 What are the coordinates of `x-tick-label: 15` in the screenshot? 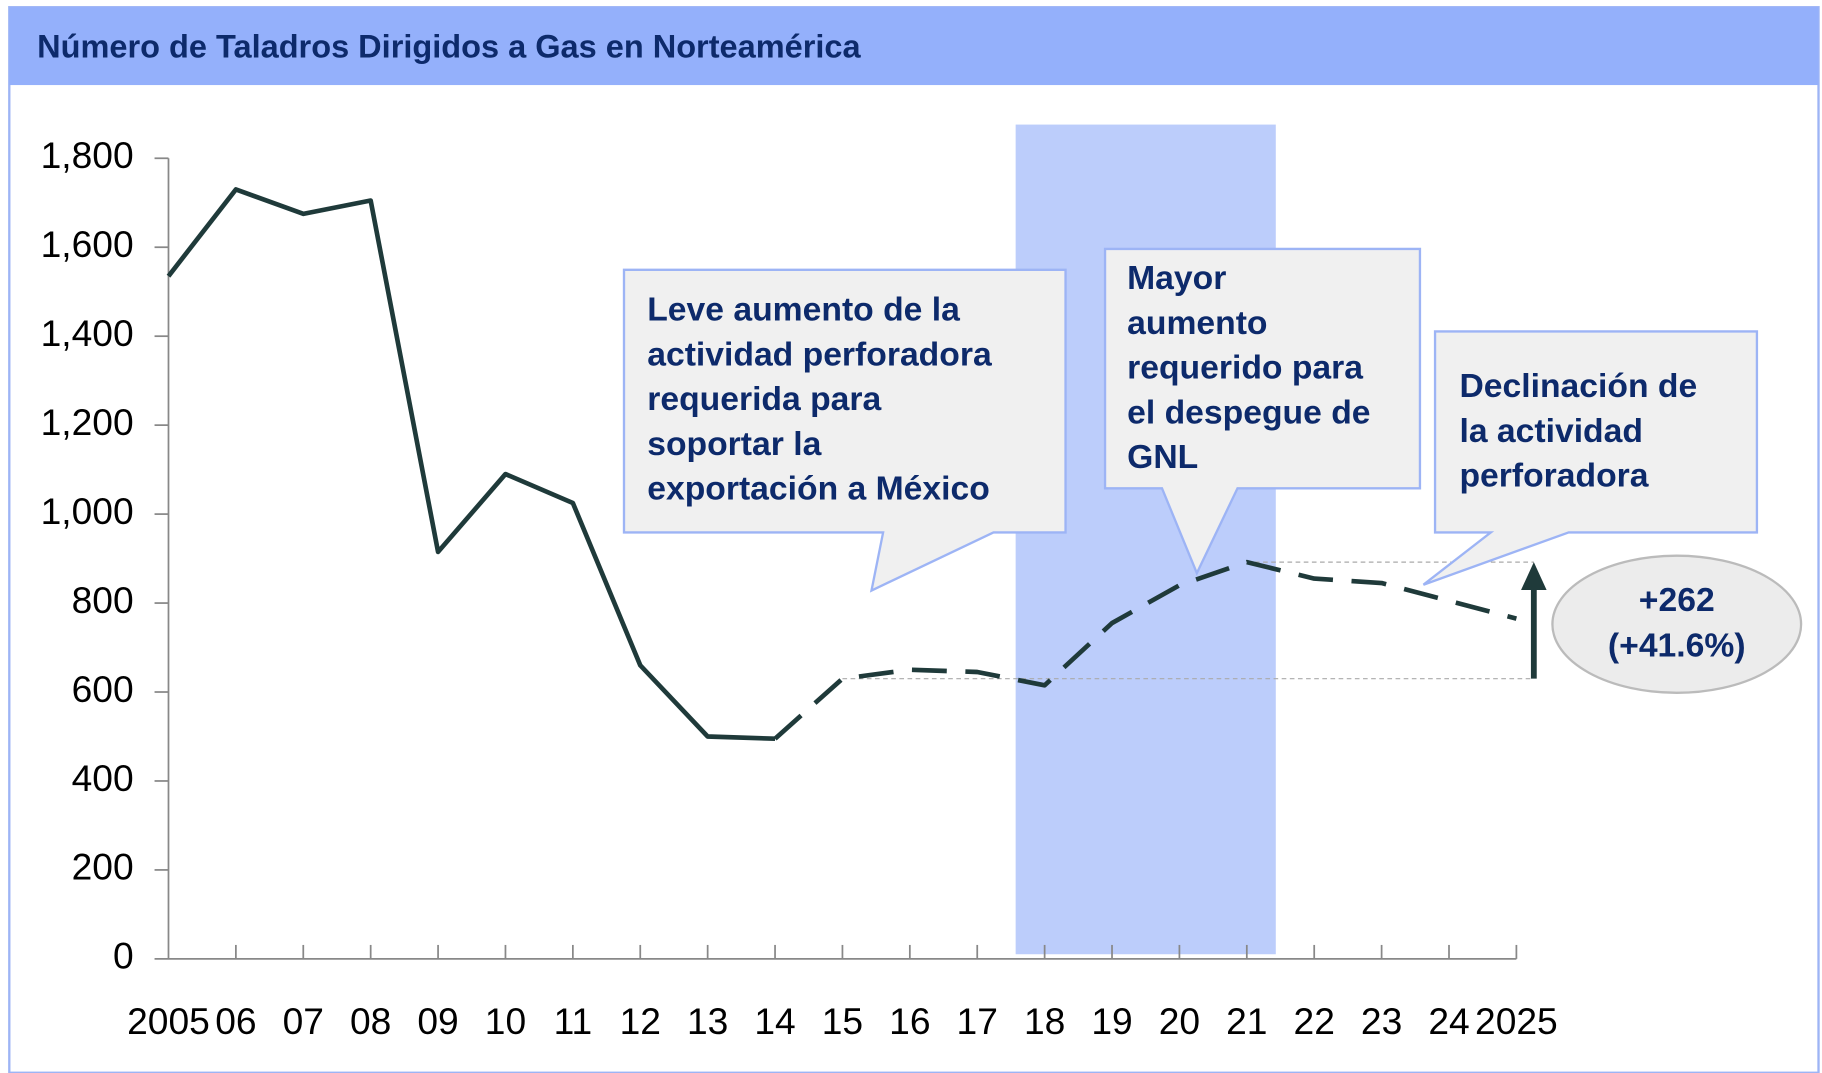 It's located at (842, 1021).